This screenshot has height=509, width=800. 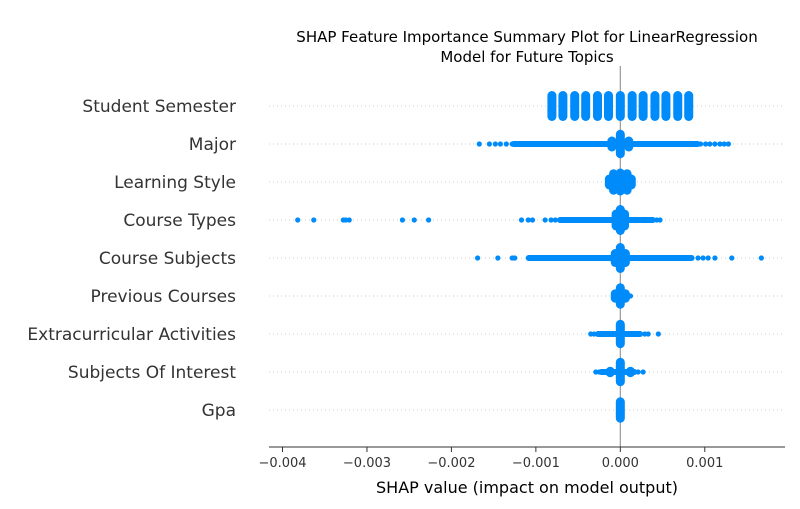 What do you see at coordinates (527, 487) in the screenshot?
I see `x-axis-label: SHAP value (impact on model output)` at bounding box center [527, 487].